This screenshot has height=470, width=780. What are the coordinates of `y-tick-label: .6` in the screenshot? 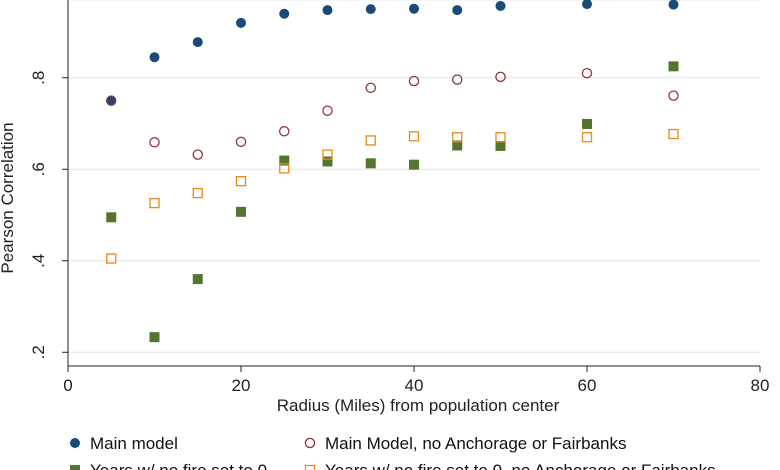 It's located at (38, 169).